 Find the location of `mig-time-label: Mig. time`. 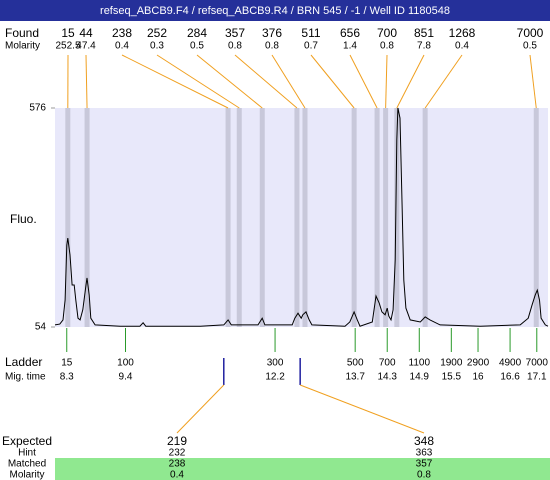

mig-time-label: Mig. time is located at coordinates (25, 377).